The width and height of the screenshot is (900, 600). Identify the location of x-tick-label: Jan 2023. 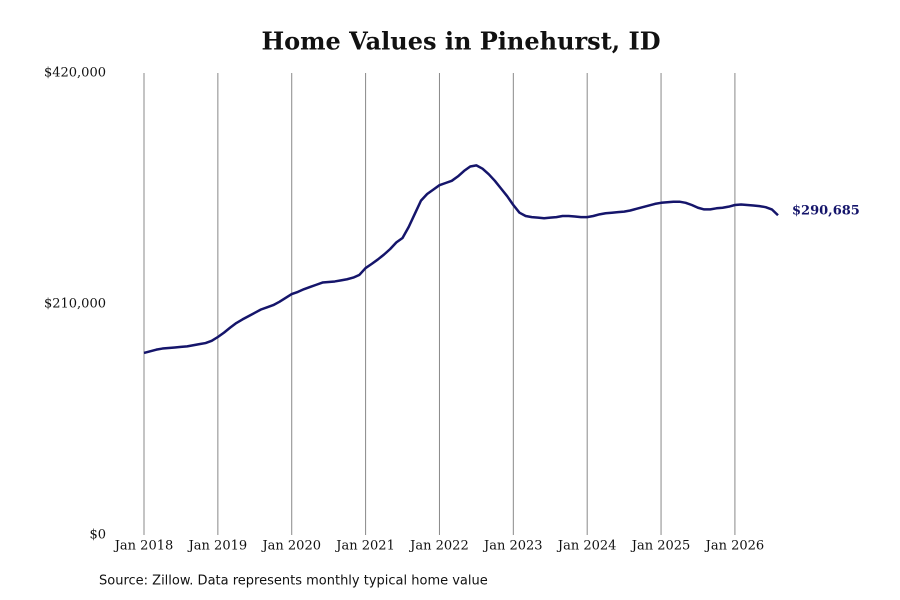
(512, 546).